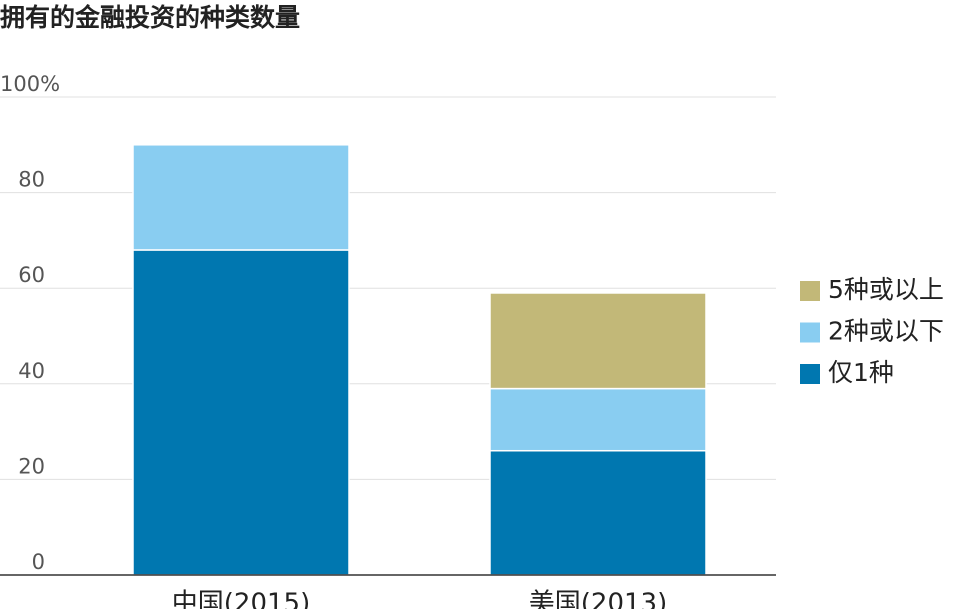  What do you see at coordinates (31, 466) in the screenshot?
I see `y-tick-label: 20` at bounding box center [31, 466].